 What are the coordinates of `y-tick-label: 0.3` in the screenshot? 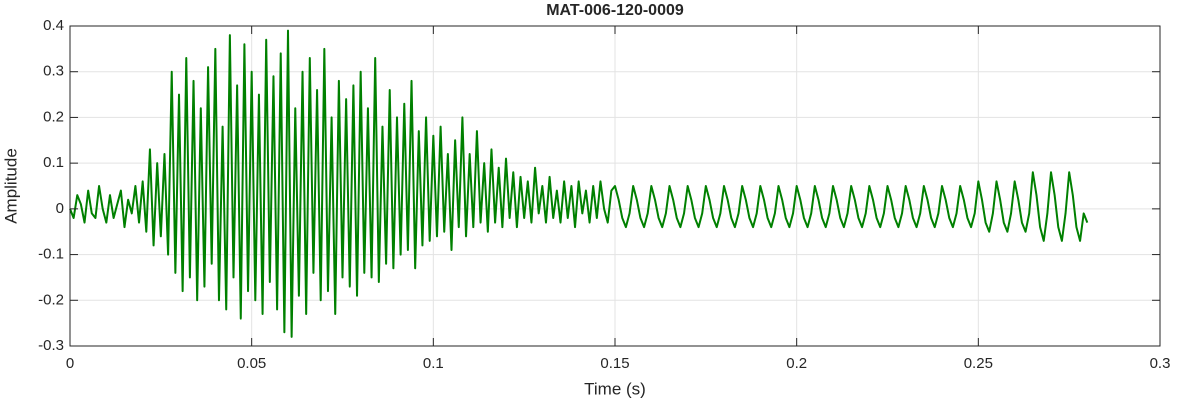 It's located at (53, 71).